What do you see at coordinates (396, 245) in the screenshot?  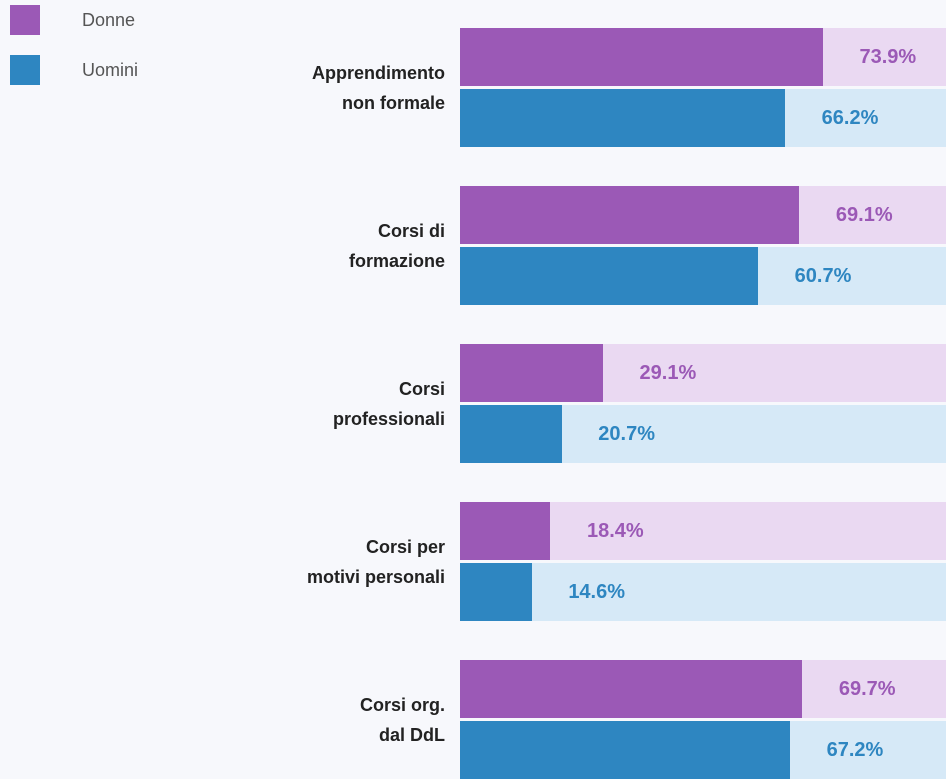 I see `category-label: Corsi di formazione` at bounding box center [396, 245].